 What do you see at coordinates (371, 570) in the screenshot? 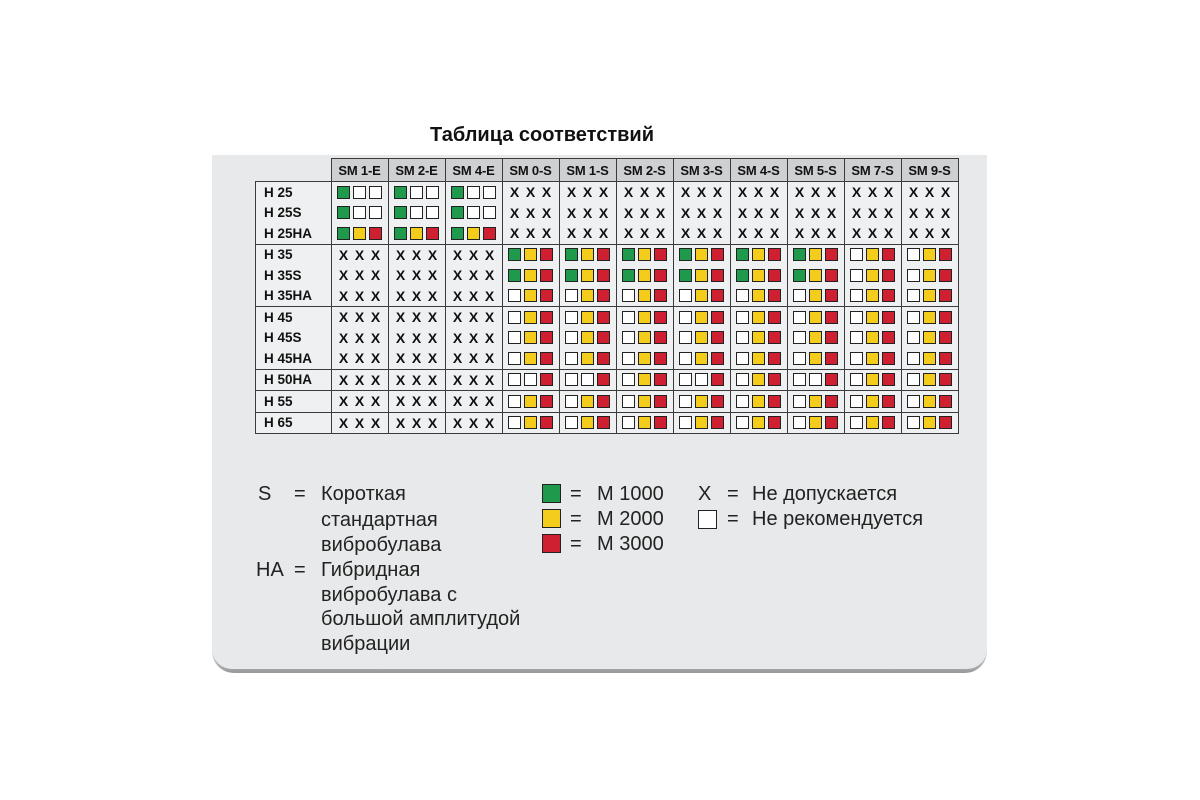
I see `legend-ha-line-1: Гибридная` at bounding box center [371, 570].